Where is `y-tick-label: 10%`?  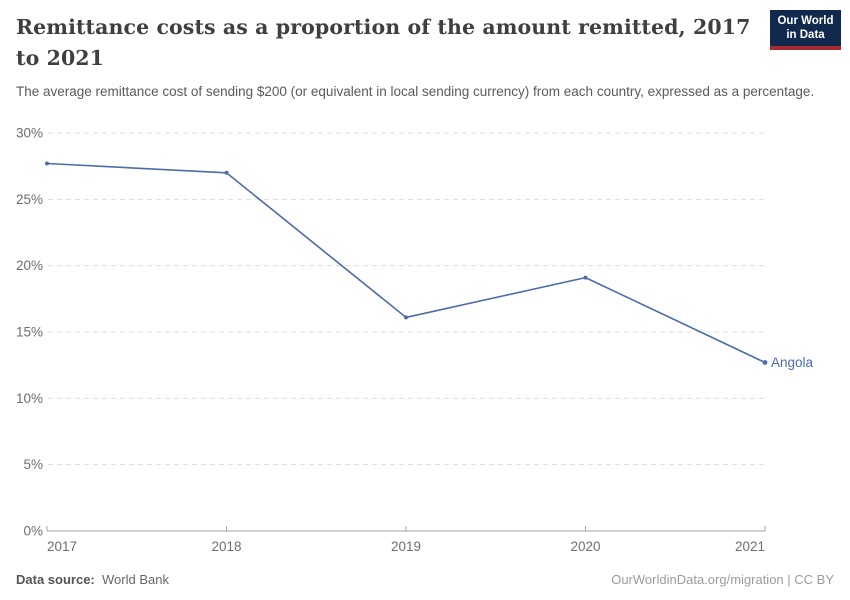 y-tick-label: 10% is located at coordinates (29, 398).